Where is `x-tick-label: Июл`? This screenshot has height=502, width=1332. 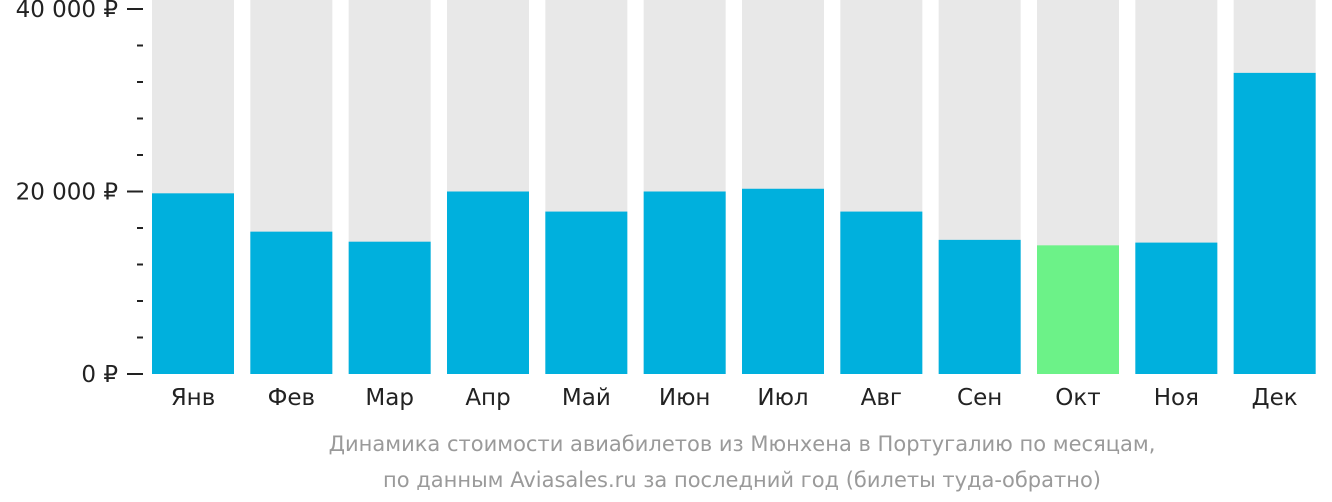
x-tick-label: Июл is located at coordinates (782, 398).